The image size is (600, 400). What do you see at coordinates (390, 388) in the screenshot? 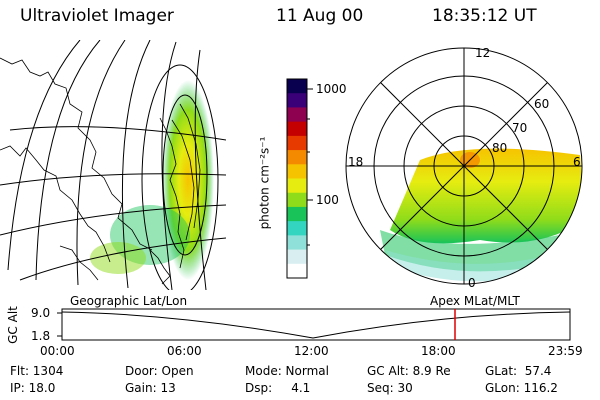
I see `seq-value: Seq: 30` at bounding box center [390, 388].